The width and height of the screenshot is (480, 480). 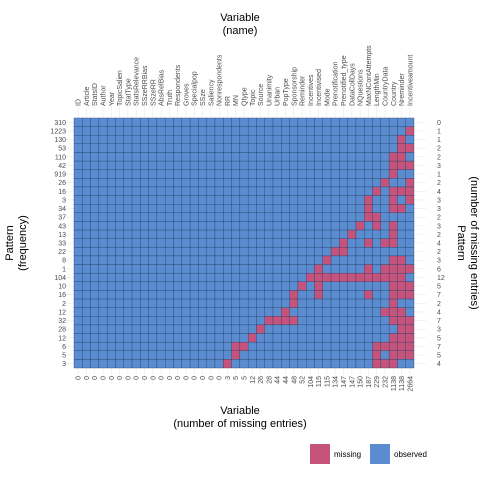 What do you see at coordinates (162, 87) in the screenshot?
I see `top-tick-label: AbsRelBias` at bounding box center [162, 87].